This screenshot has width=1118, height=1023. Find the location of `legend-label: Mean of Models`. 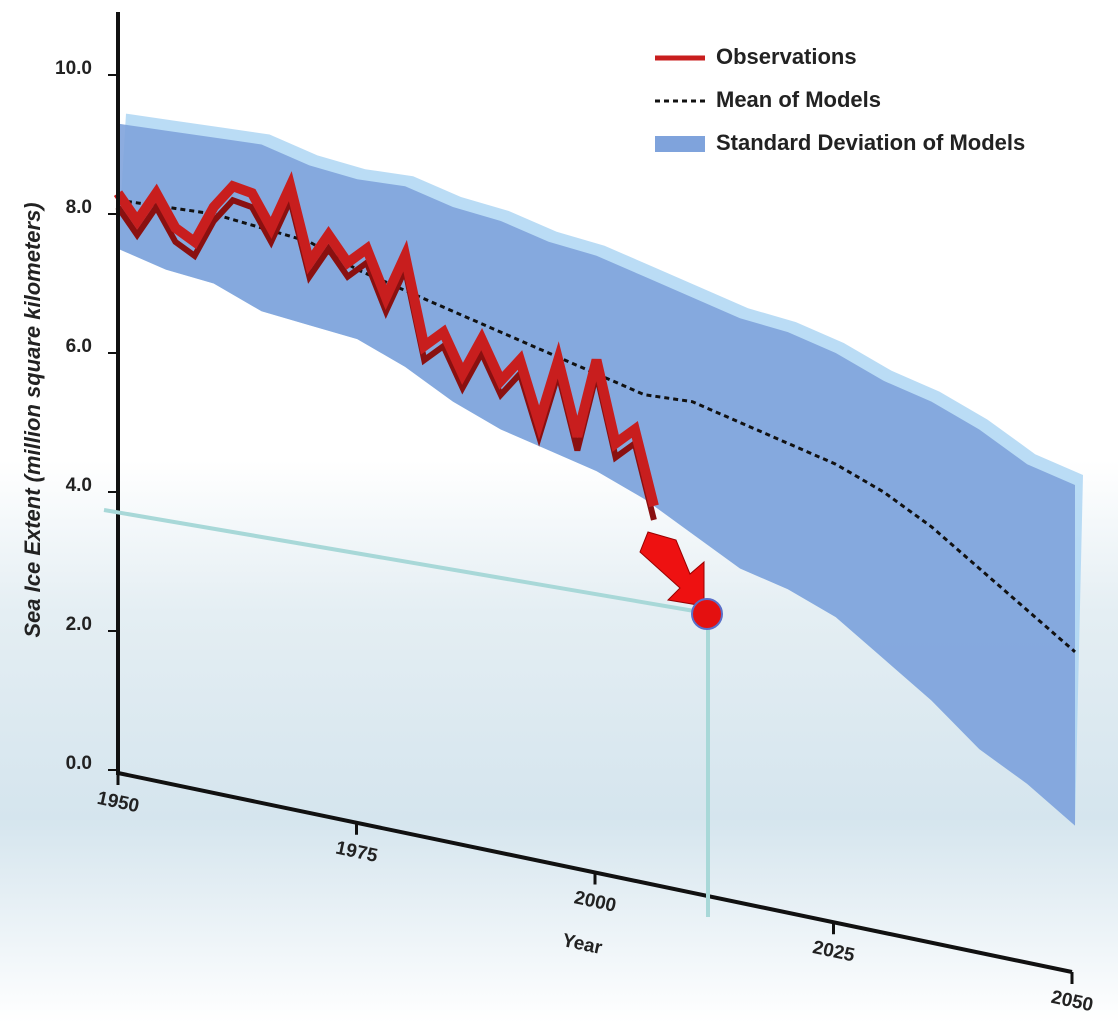

legend-label: Mean of Models is located at coordinates (798, 99).